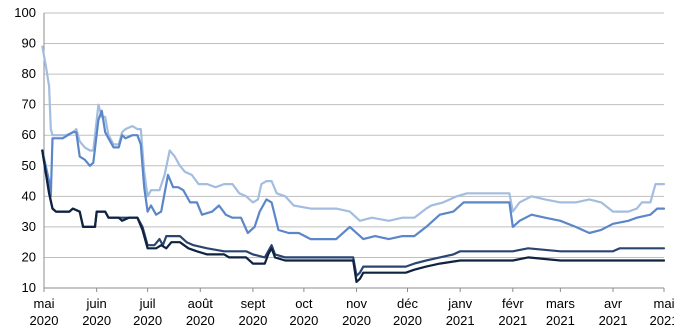 The image size is (674, 330). Describe the element at coordinates (29, 226) in the screenshot. I see `y-tick-label: 30` at that location.